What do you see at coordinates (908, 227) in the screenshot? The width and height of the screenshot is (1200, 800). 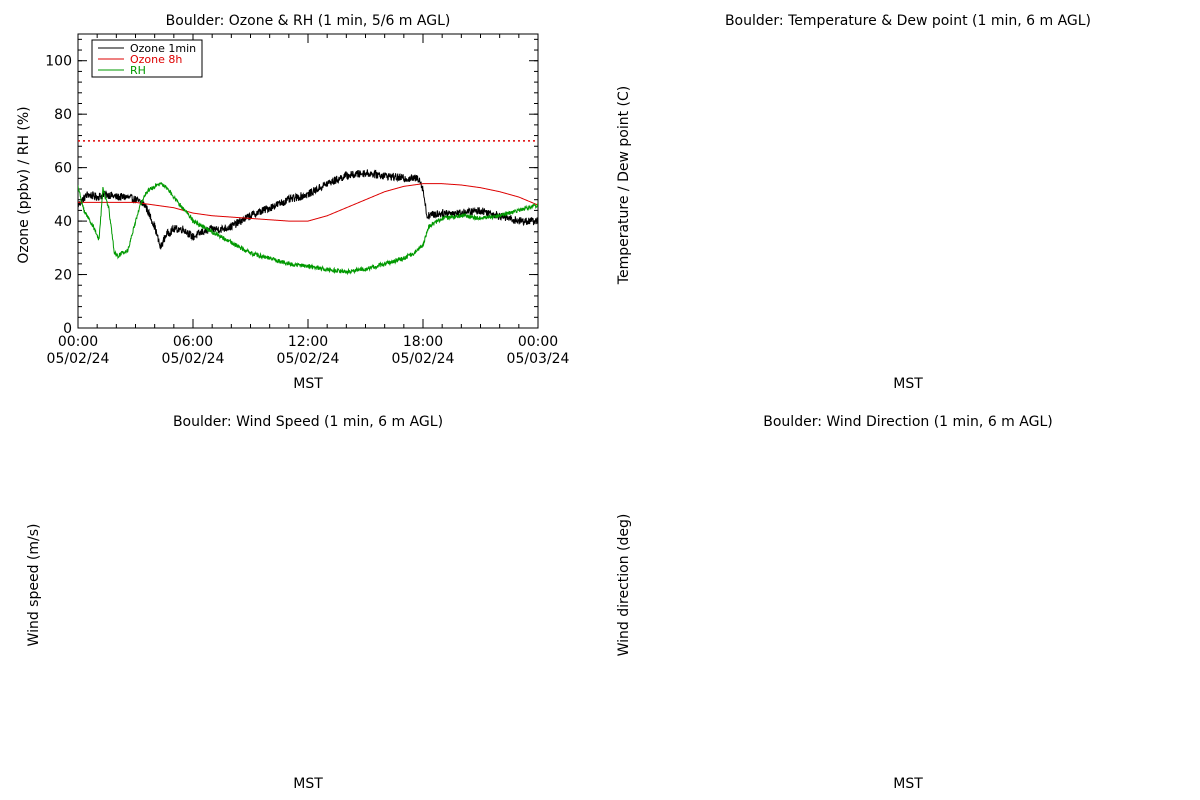 I see `series-line-dew-point` at bounding box center [908, 227].